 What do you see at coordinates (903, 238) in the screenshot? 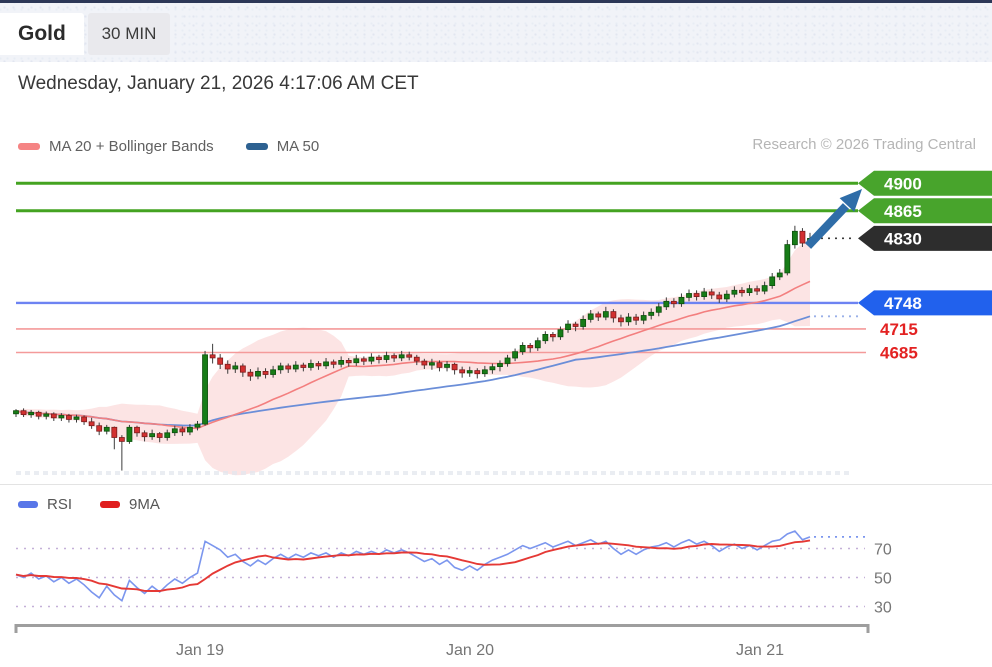
I see `svg-text: 4830` at bounding box center [903, 238].